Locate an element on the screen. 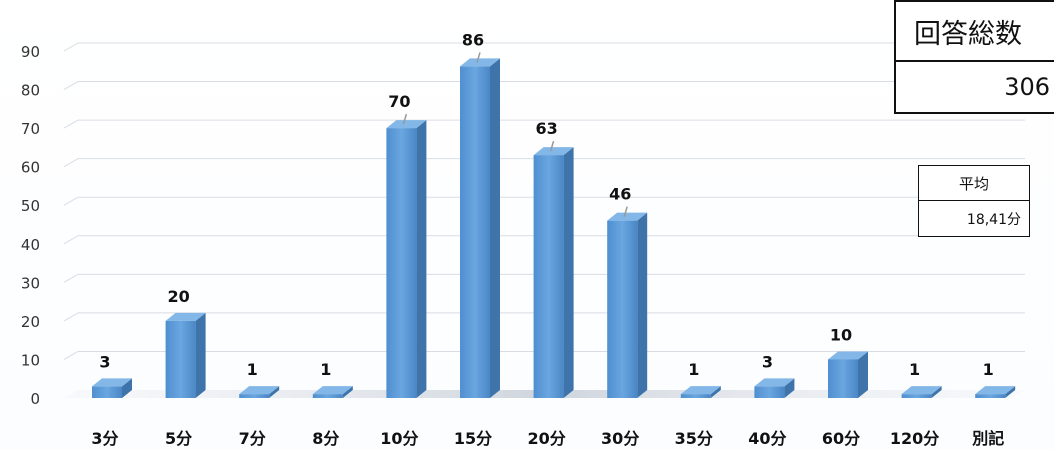 This screenshot has width=1054, height=449. x-category-label: 10分 is located at coordinates (399, 438).